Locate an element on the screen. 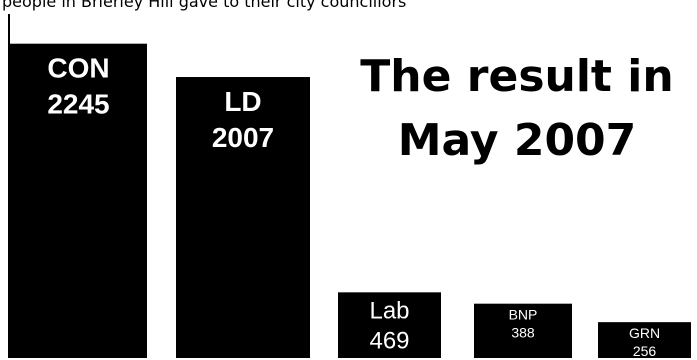  bar-label-party-bnp: BNP is located at coordinates (523, 315).